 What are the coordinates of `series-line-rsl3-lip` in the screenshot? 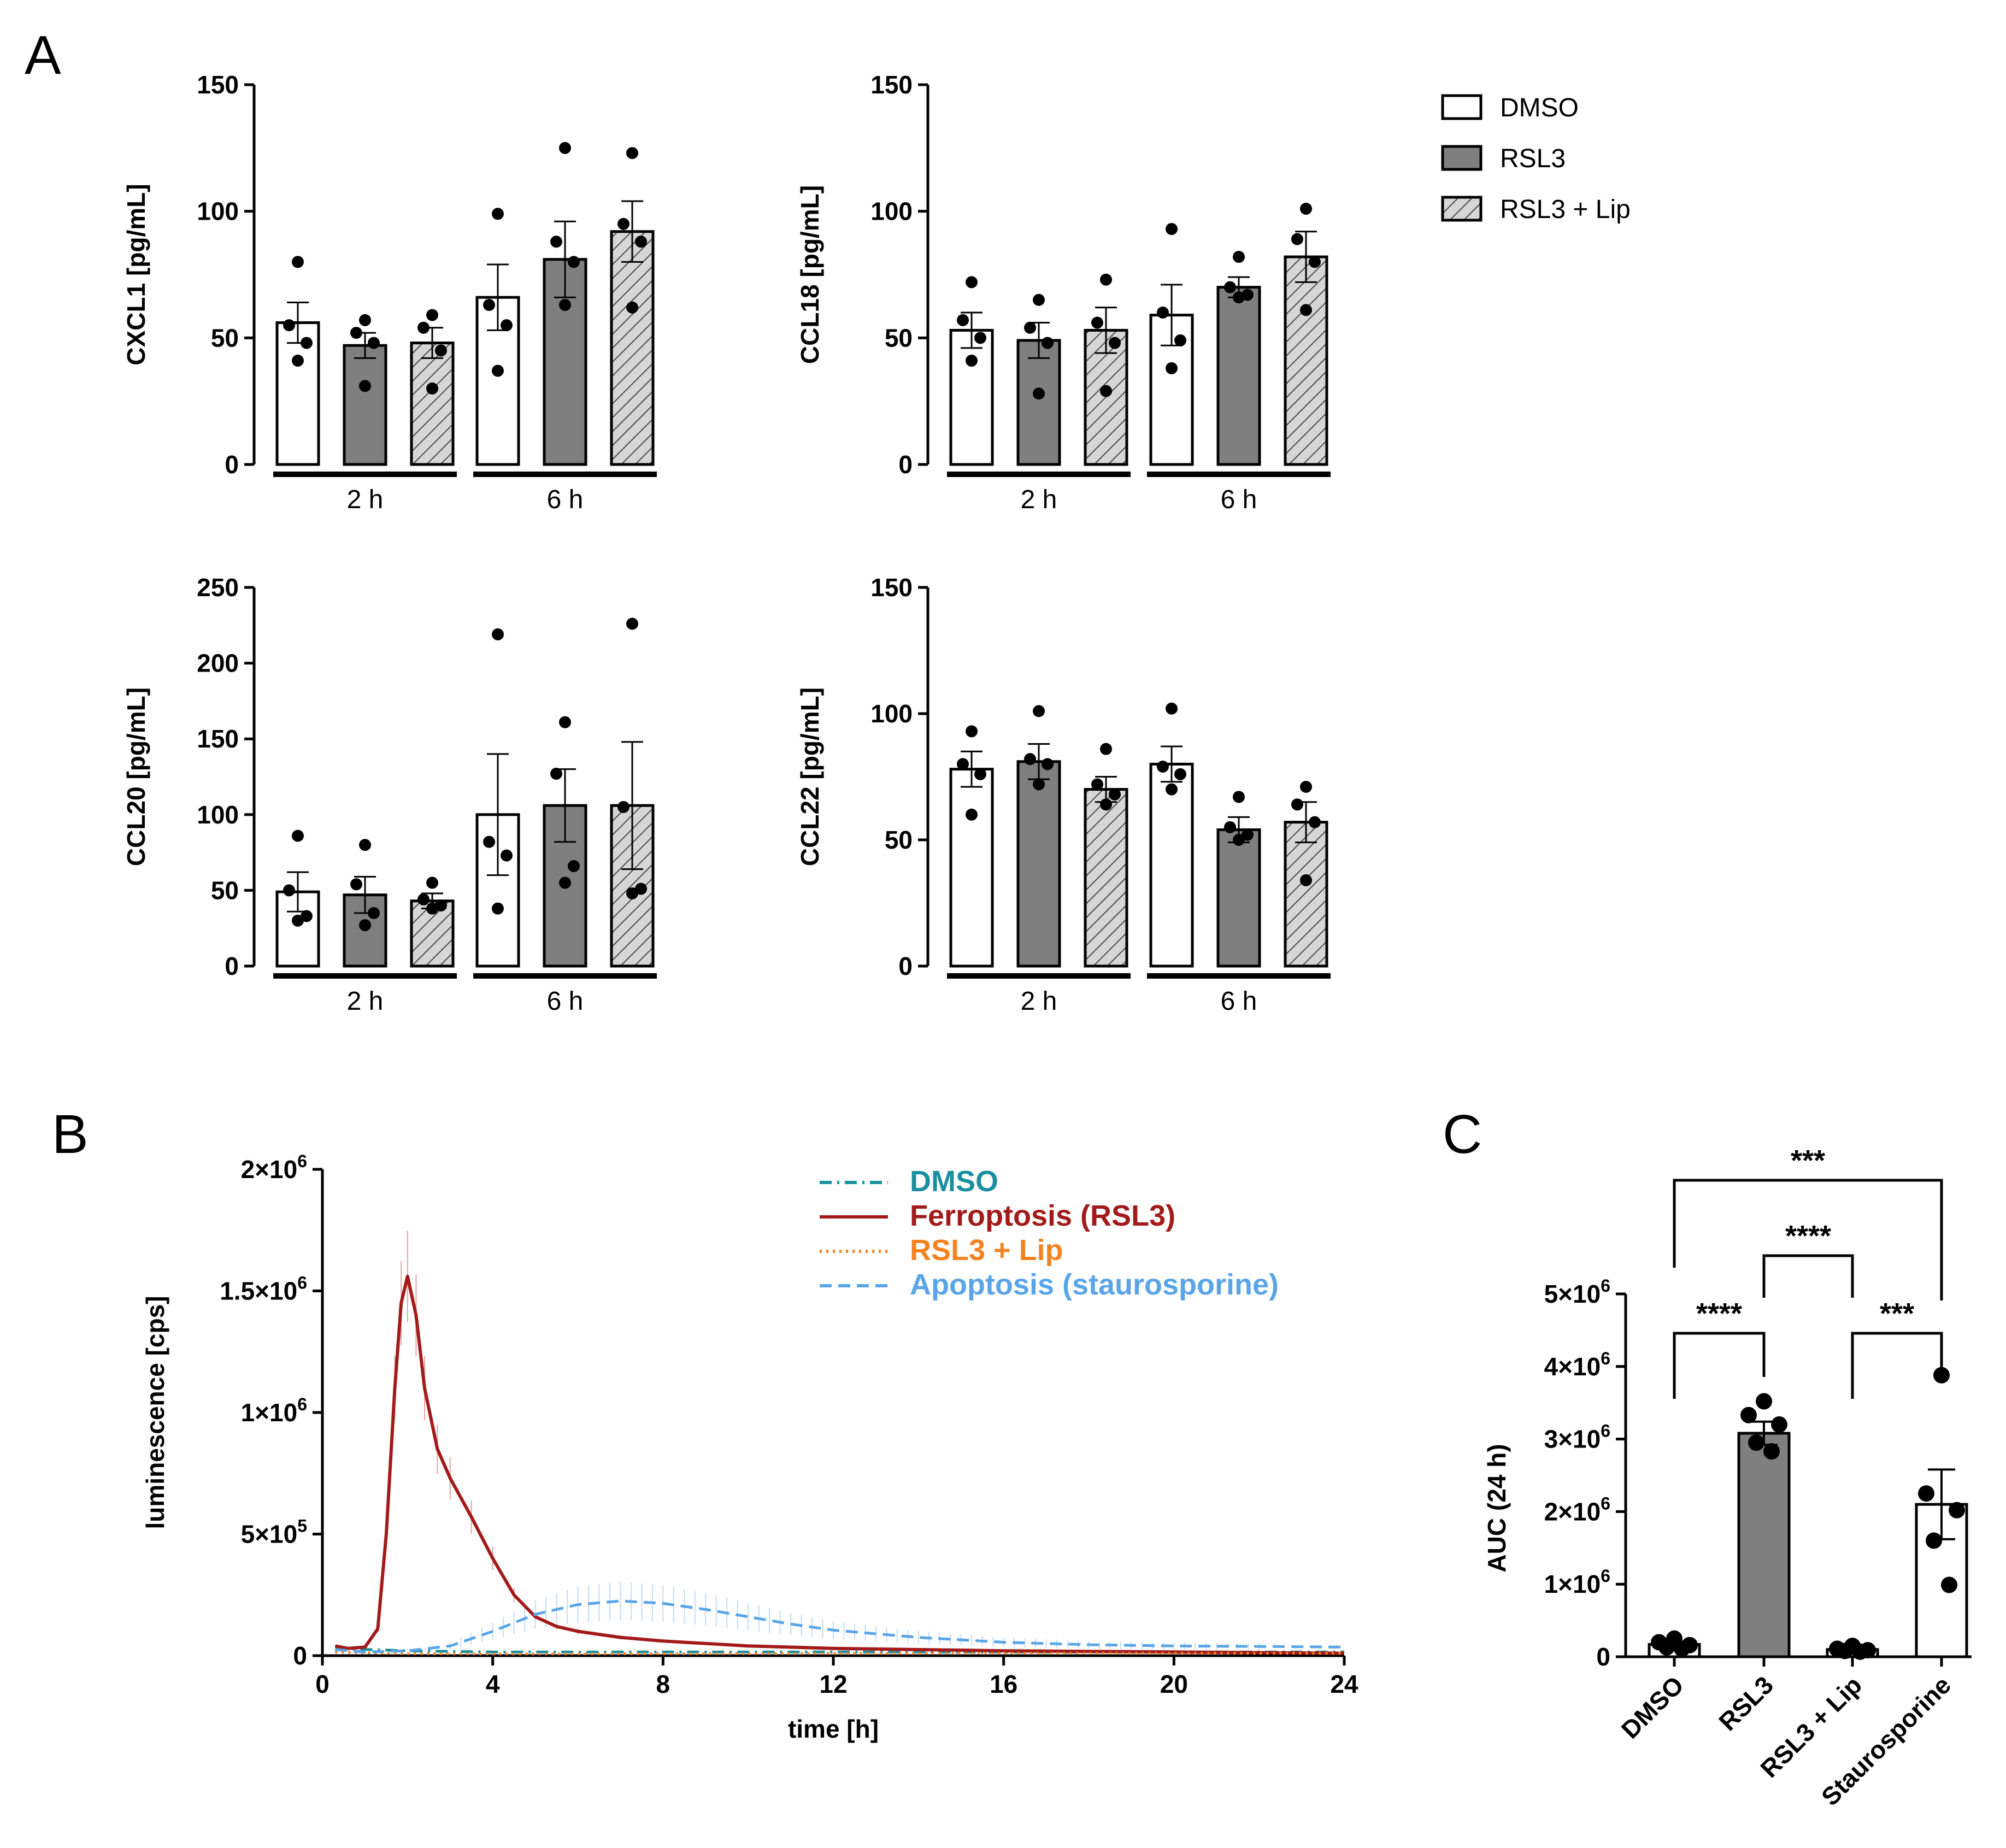 It's located at (839, 1653).